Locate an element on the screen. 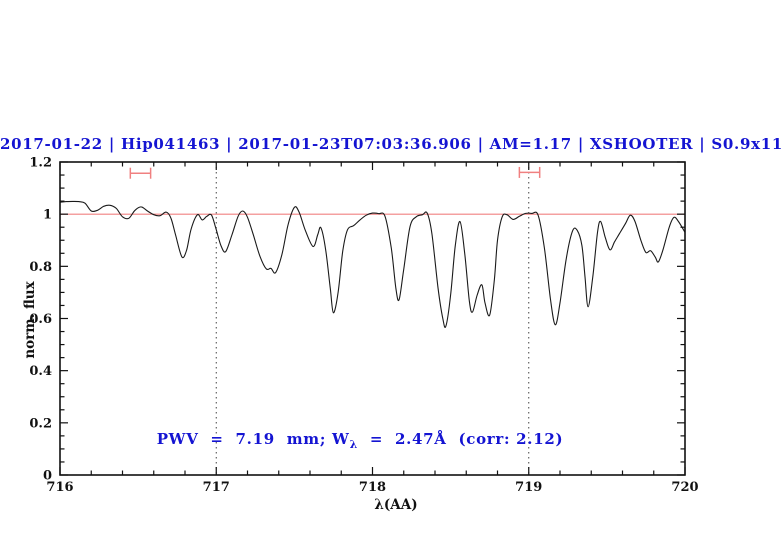  y-tick-label: 1.2 is located at coordinates (40, 163).